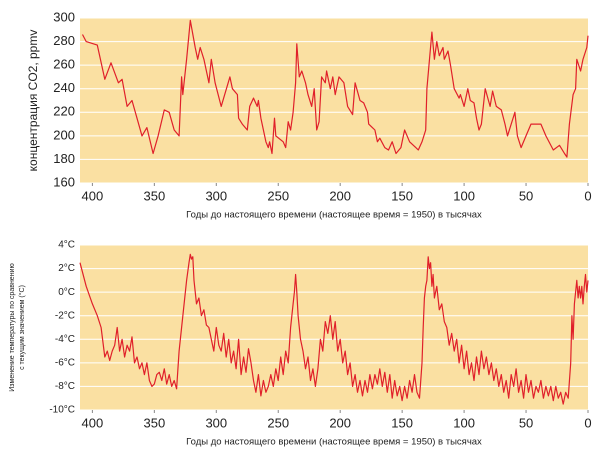 This screenshot has width=596, height=454. I want to click on y-tick-label: -6°C, so click(65, 362).